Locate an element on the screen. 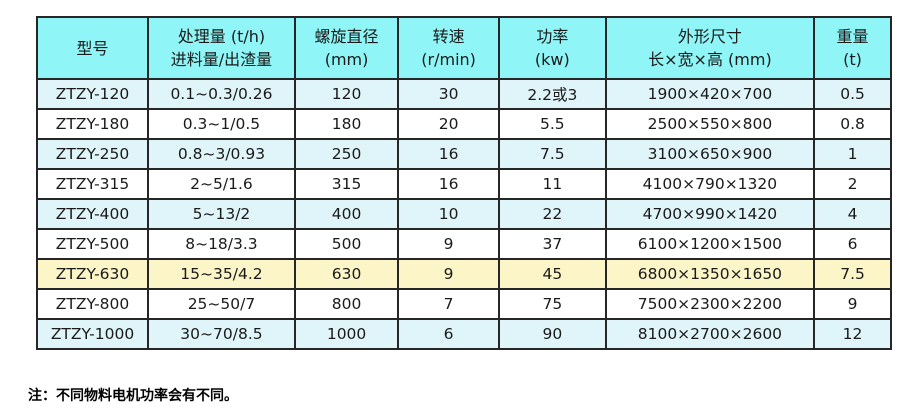 Image resolution: width=920 pixels, height=413 pixels. header-line1: 重量 is located at coordinates (852, 36).